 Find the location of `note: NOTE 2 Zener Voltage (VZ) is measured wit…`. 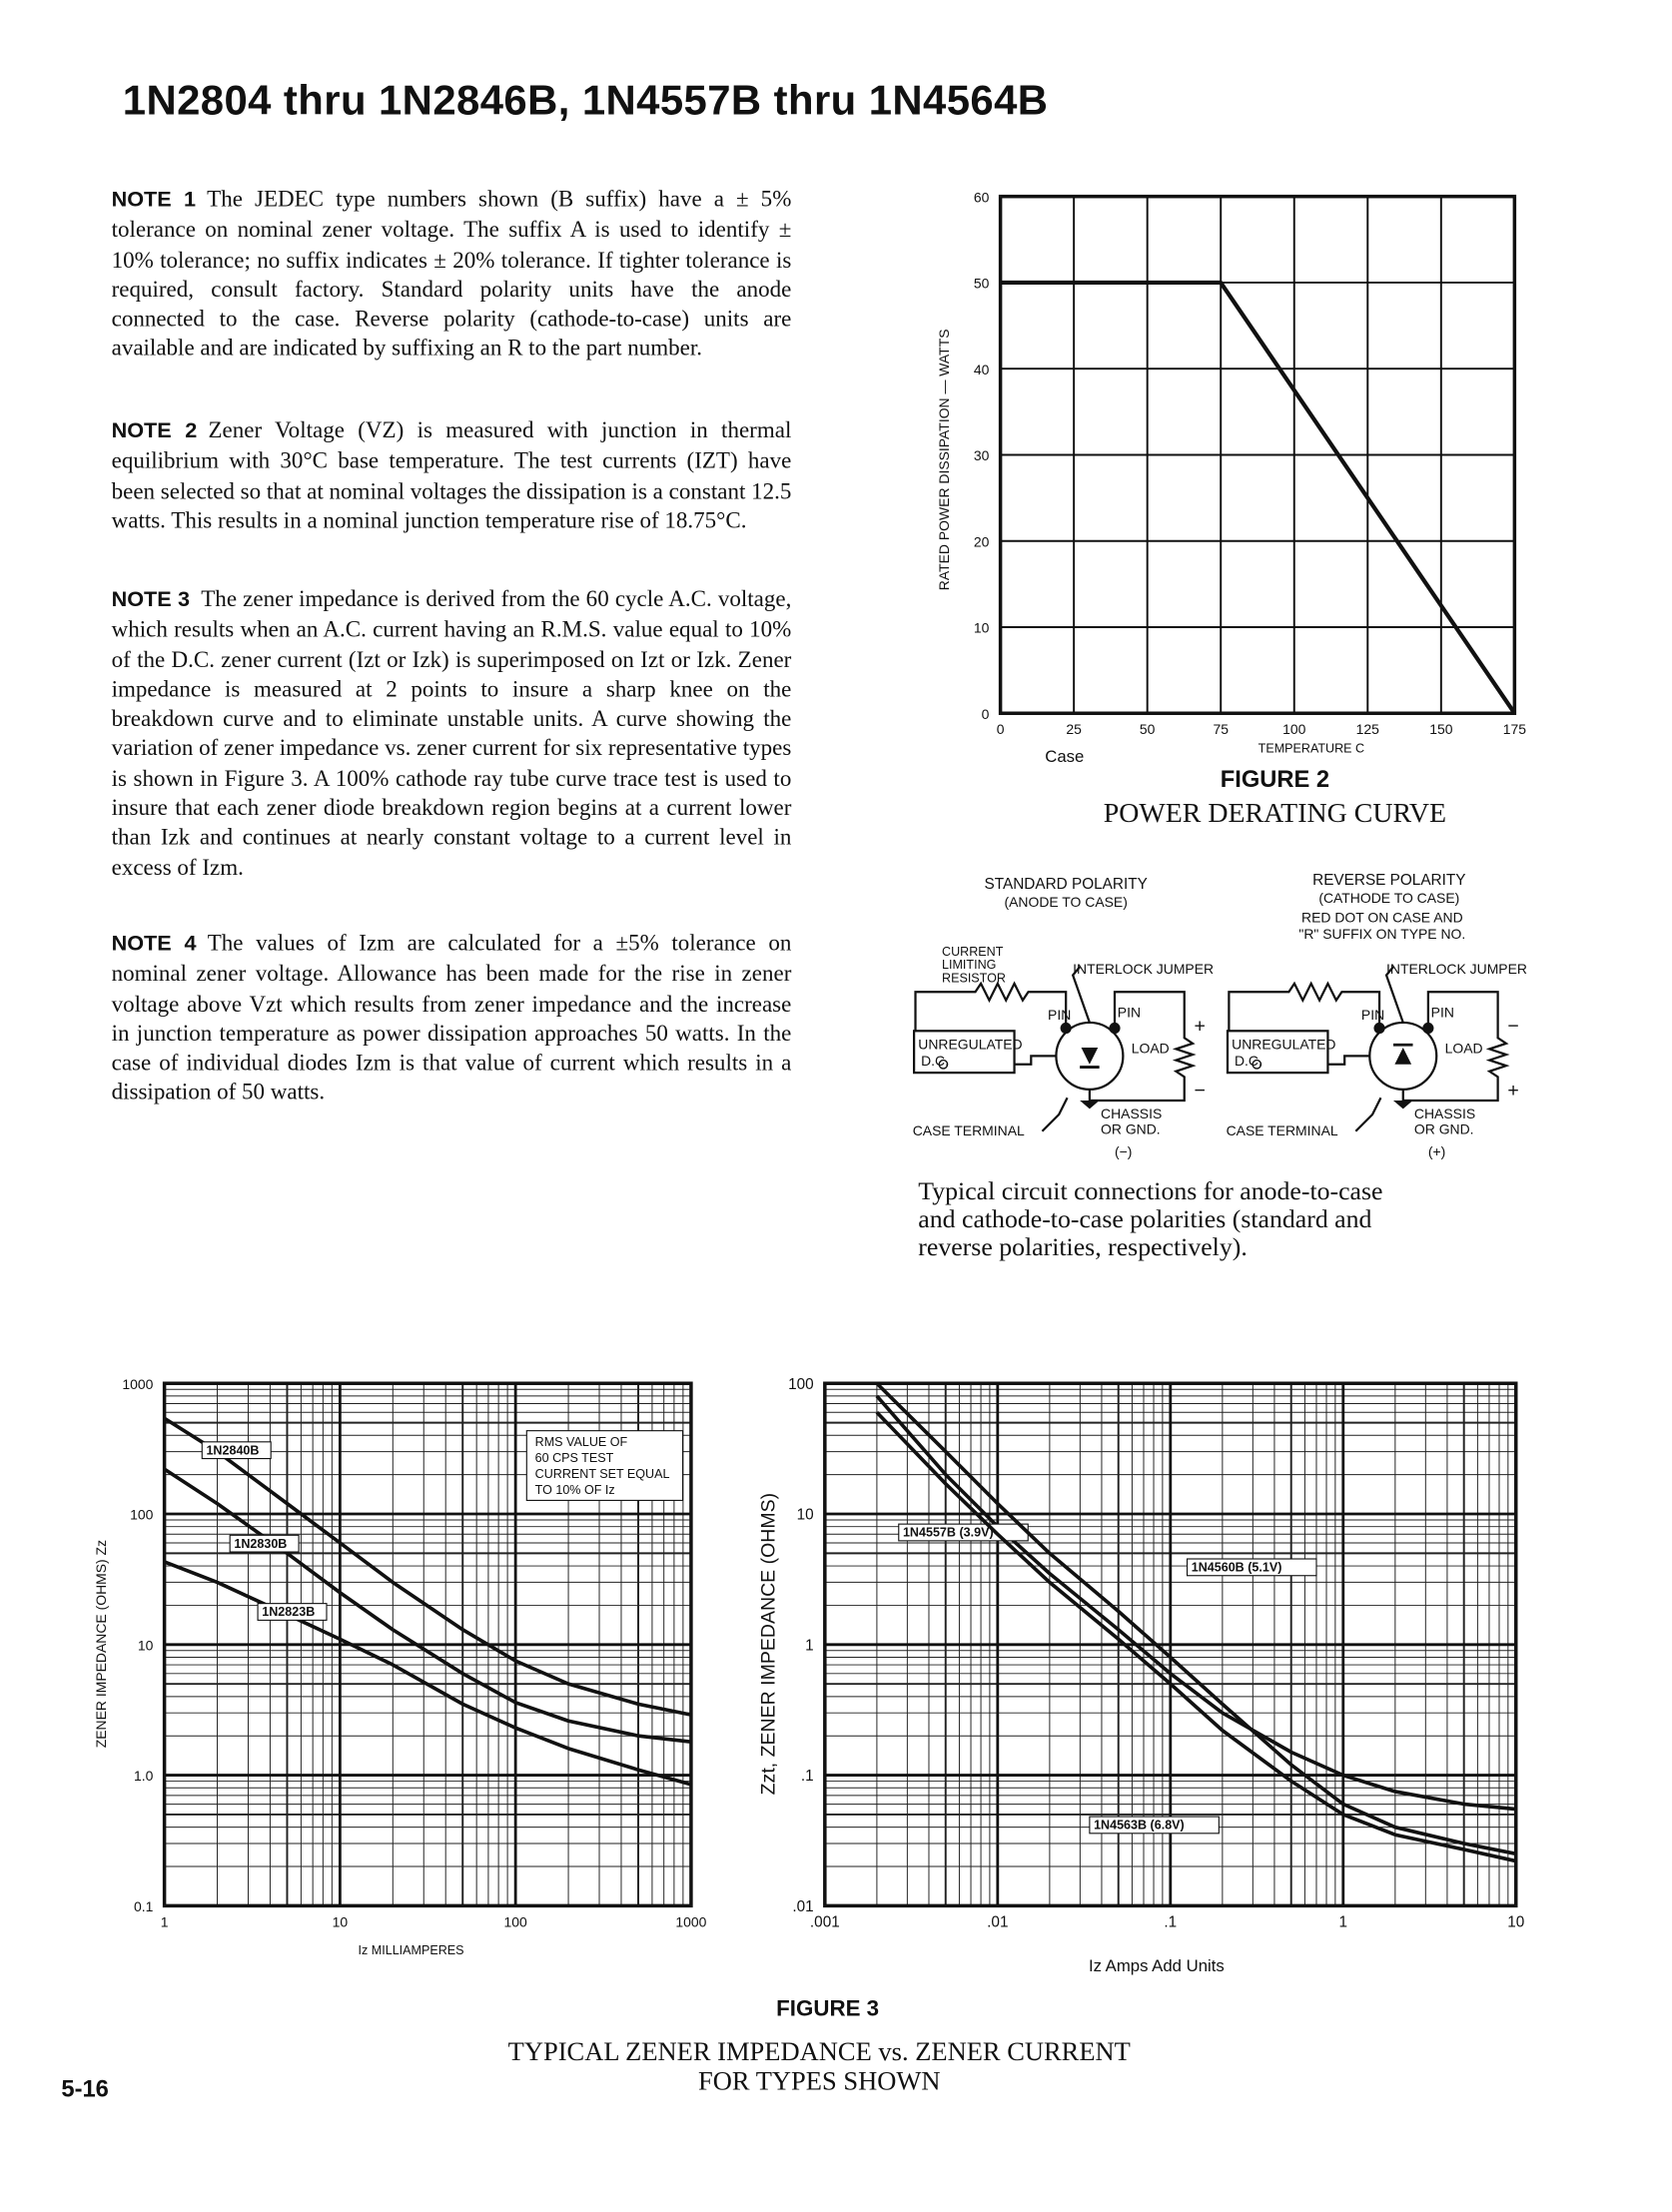

note: NOTE 2 Zener Voltage (VZ) is measured wit… is located at coordinates (452, 475).